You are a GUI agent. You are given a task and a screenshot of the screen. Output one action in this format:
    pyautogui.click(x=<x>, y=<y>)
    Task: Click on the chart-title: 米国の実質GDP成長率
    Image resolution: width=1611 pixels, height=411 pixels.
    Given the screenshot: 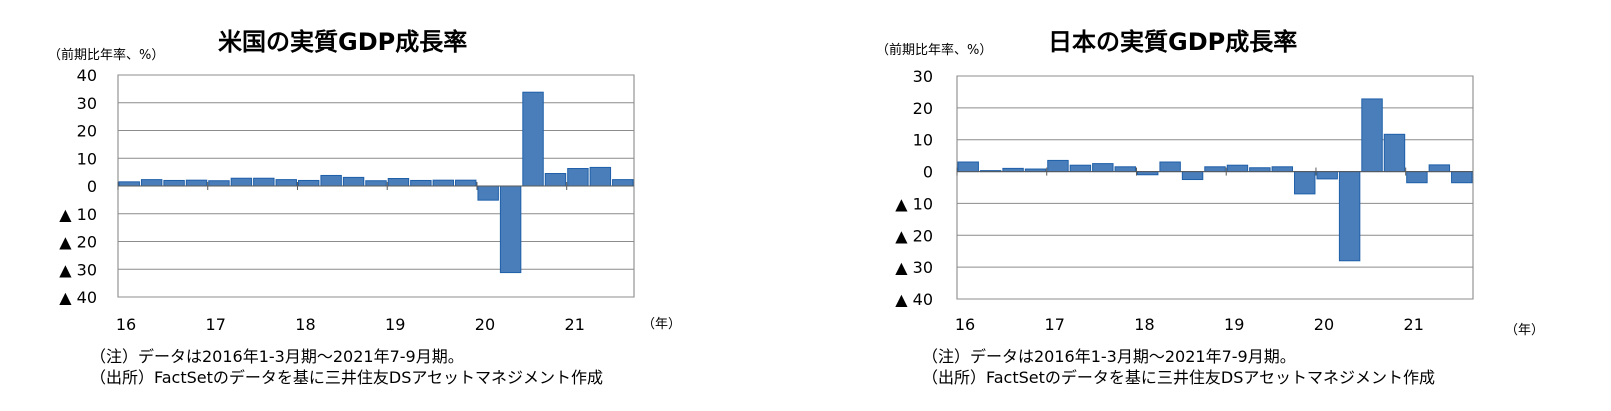 What is the action you would take?
    pyautogui.click(x=343, y=42)
    